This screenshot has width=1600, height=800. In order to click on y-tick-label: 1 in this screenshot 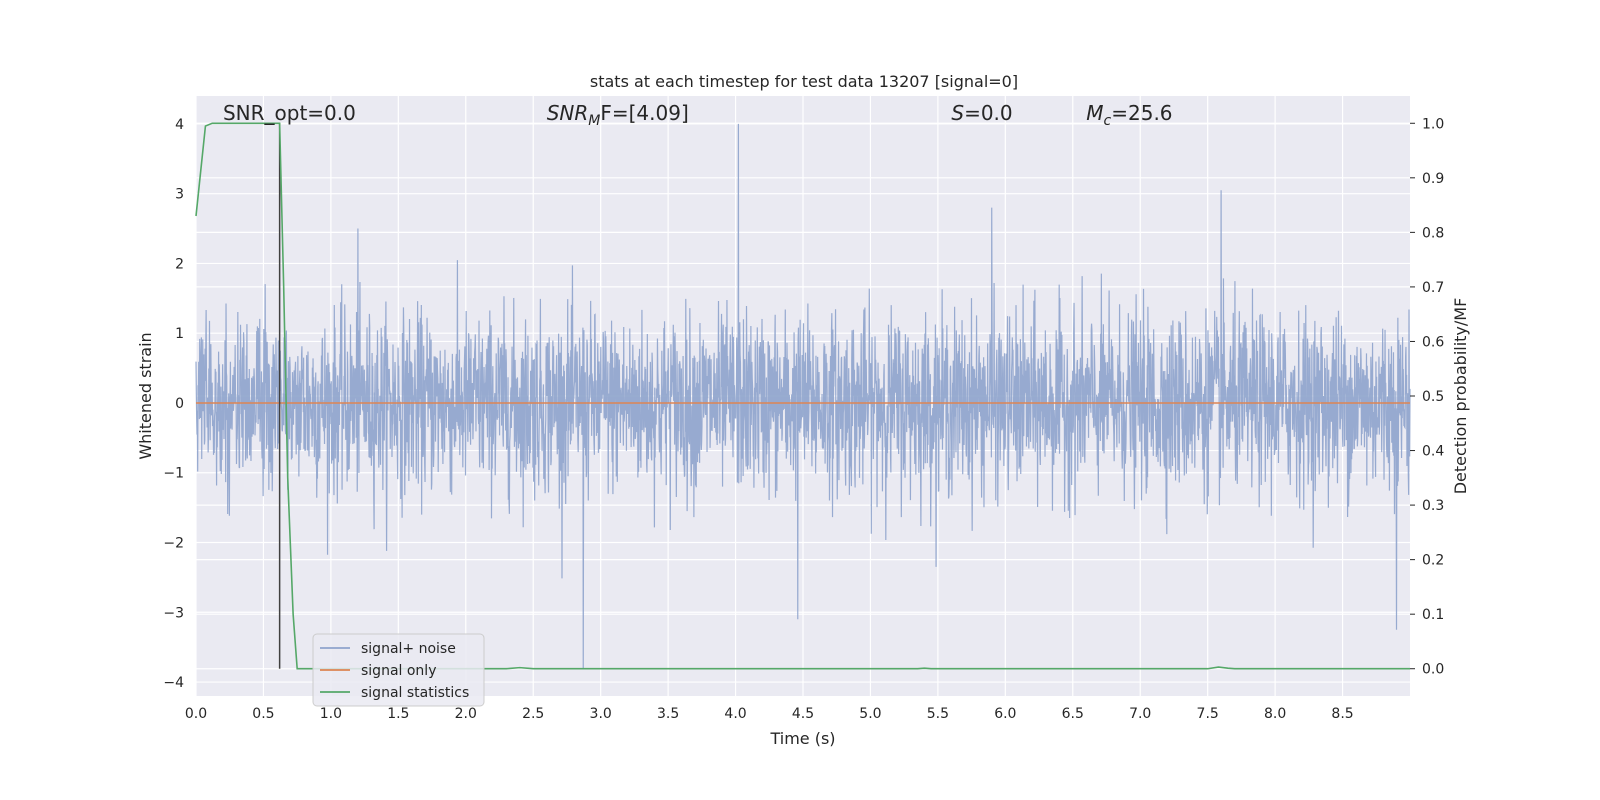, I will do `click(179, 334)`.